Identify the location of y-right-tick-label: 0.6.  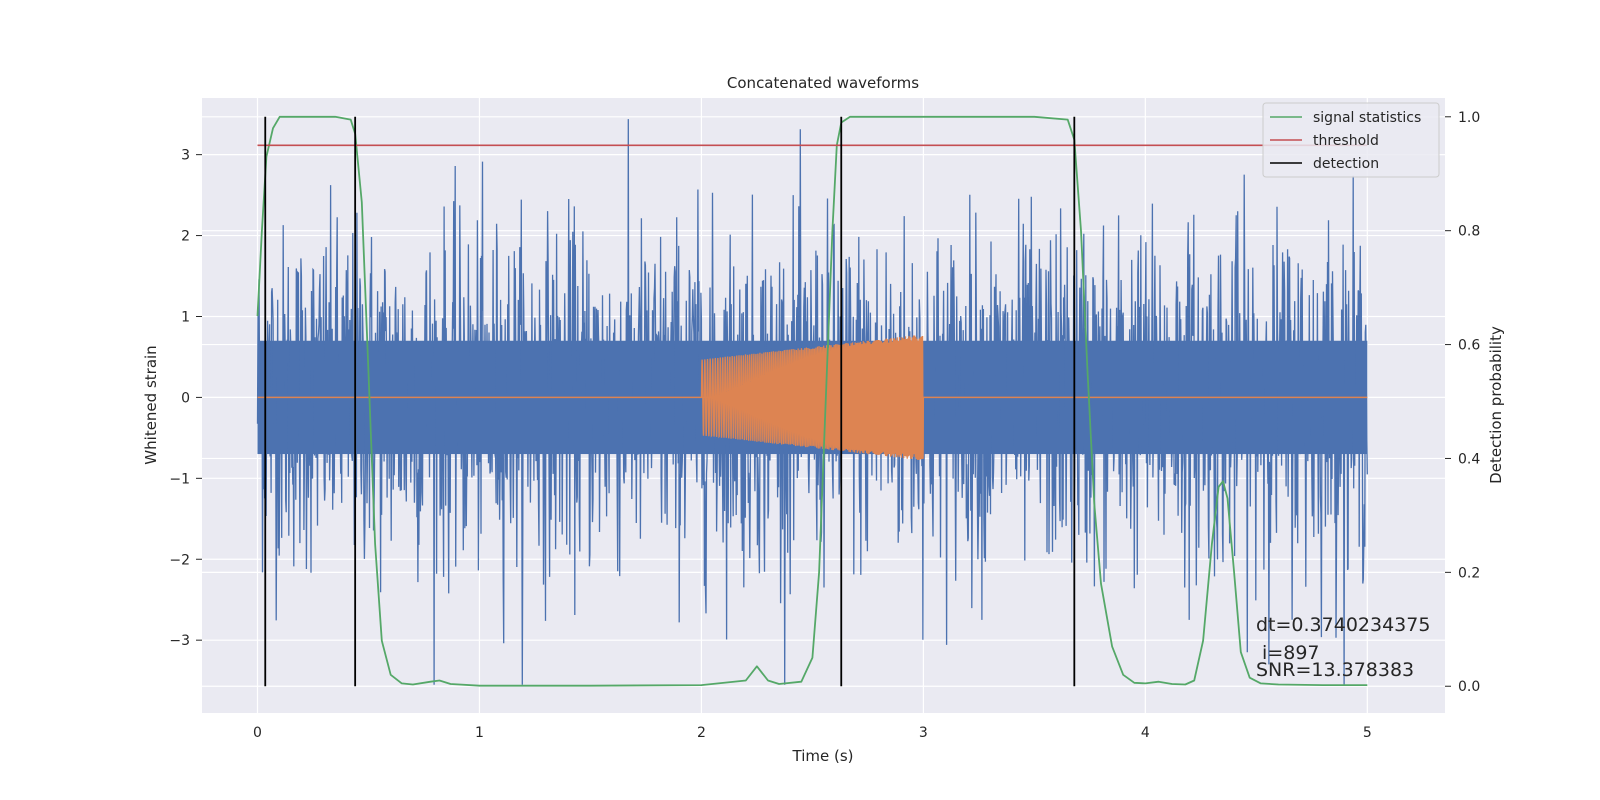
(1469, 346).